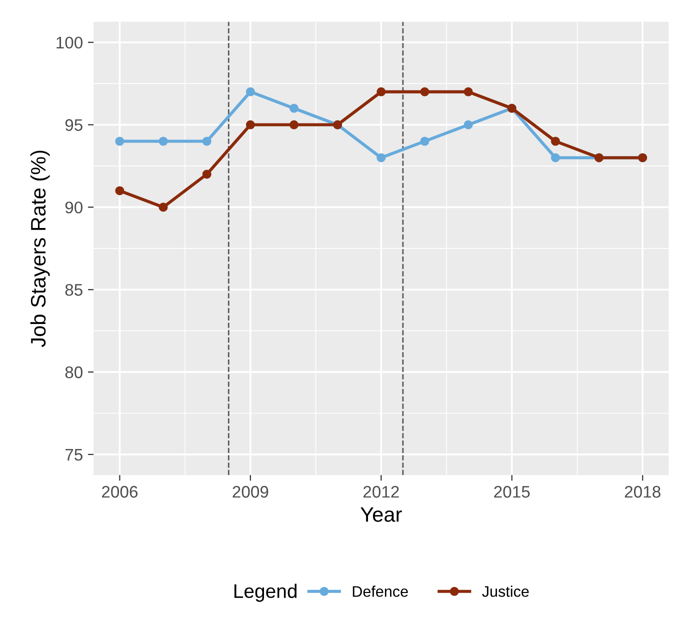 The width and height of the screenshot is (693, 621). I want to click on legend-label: Justice, so click(505, 591).